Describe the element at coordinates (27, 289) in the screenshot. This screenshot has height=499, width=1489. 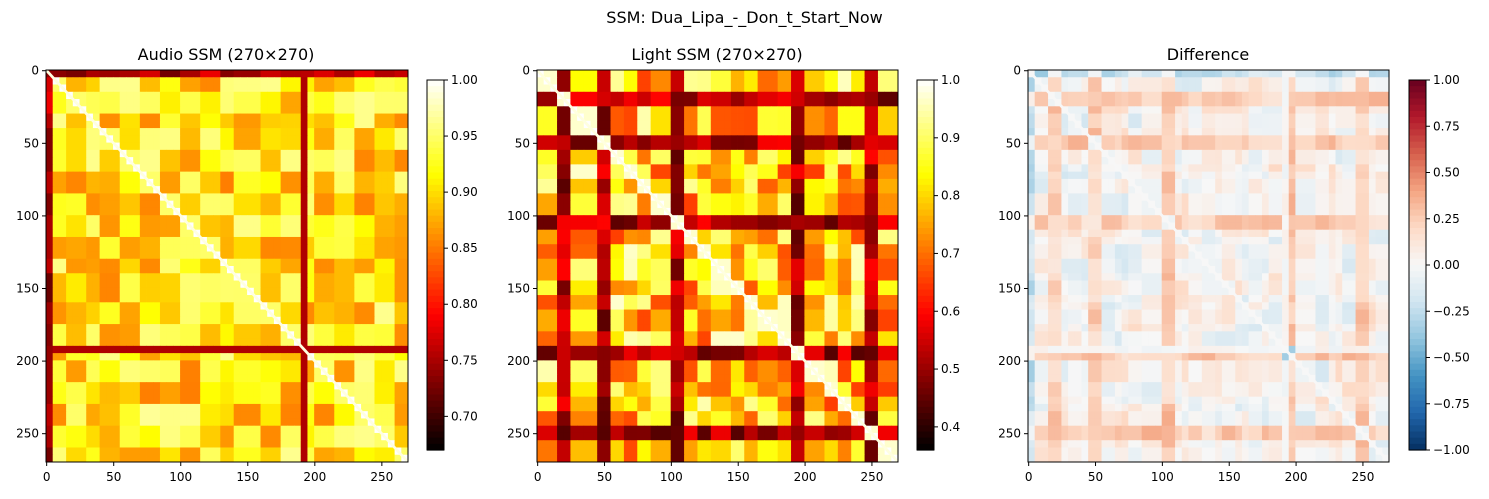
I see `y-tick-label: 150` at that location.